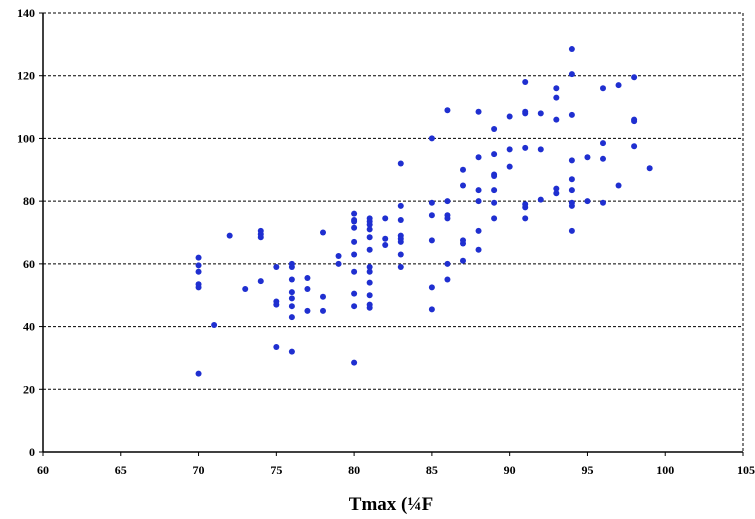  Describe the element at coordinates (26, 13) in the screenshot. I see `y-tick-label: 140` at that location.